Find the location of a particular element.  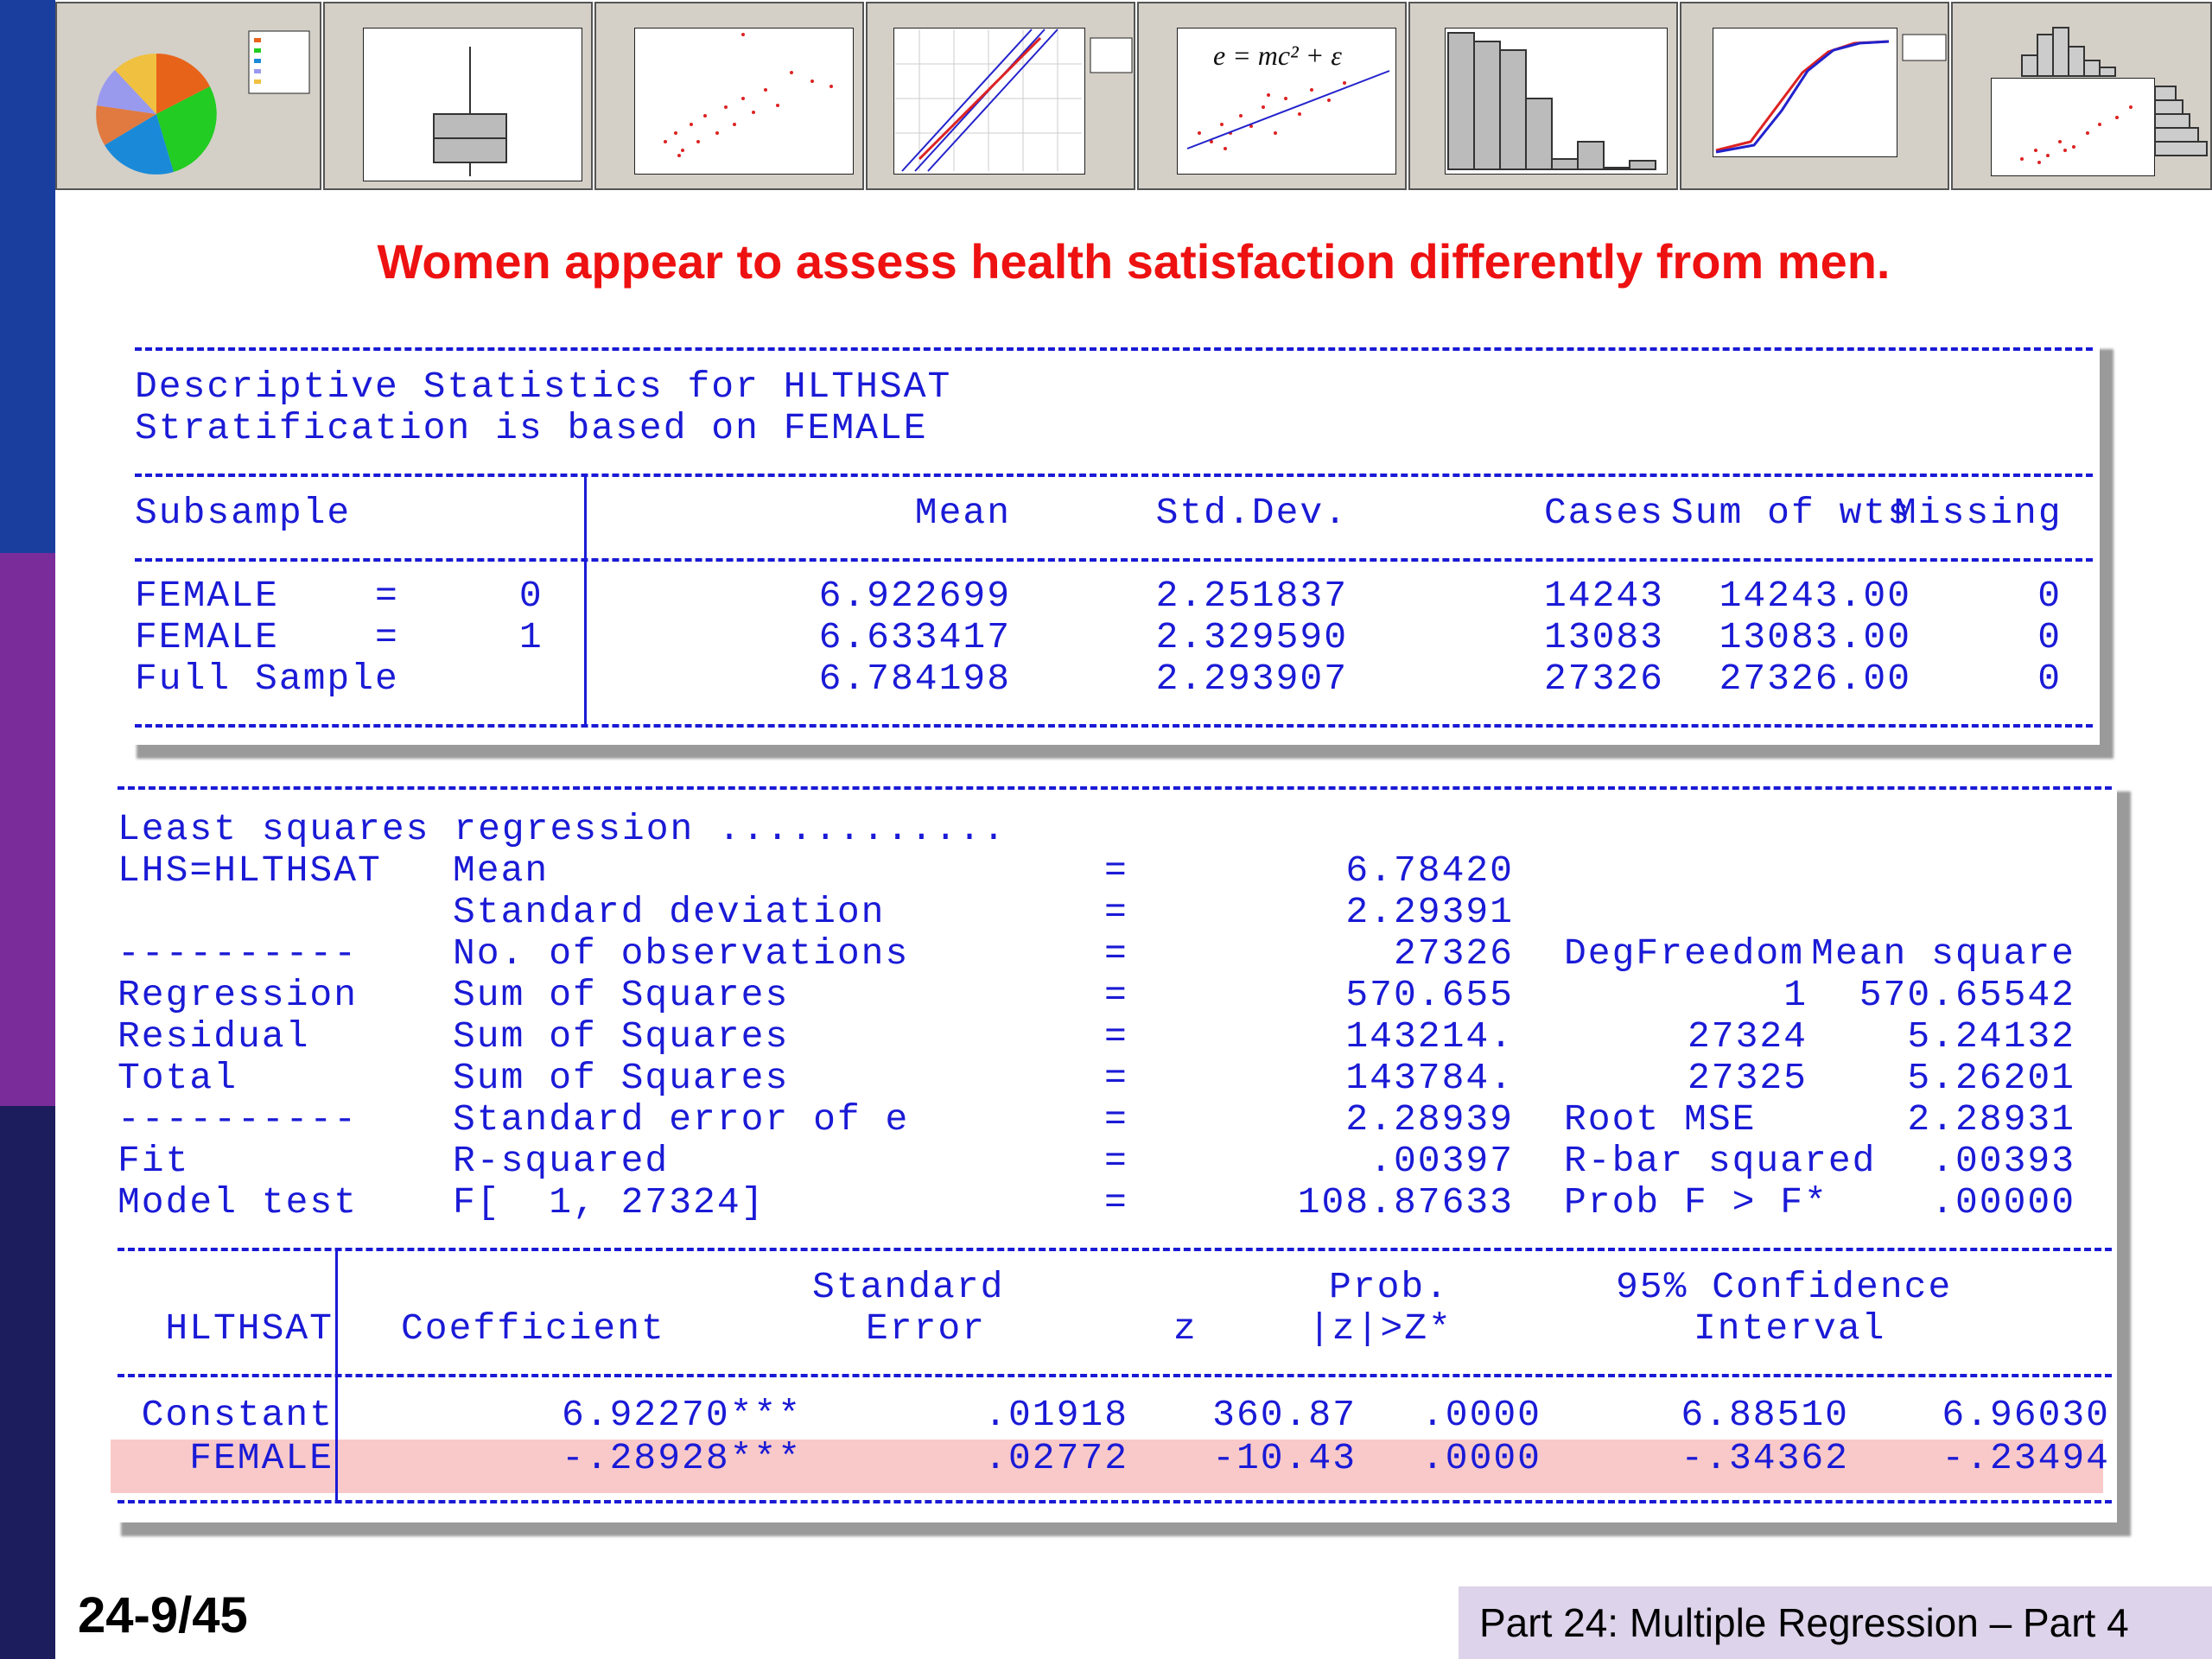

row-label: FEMALE = 1 is located at coordinates (339, 637).